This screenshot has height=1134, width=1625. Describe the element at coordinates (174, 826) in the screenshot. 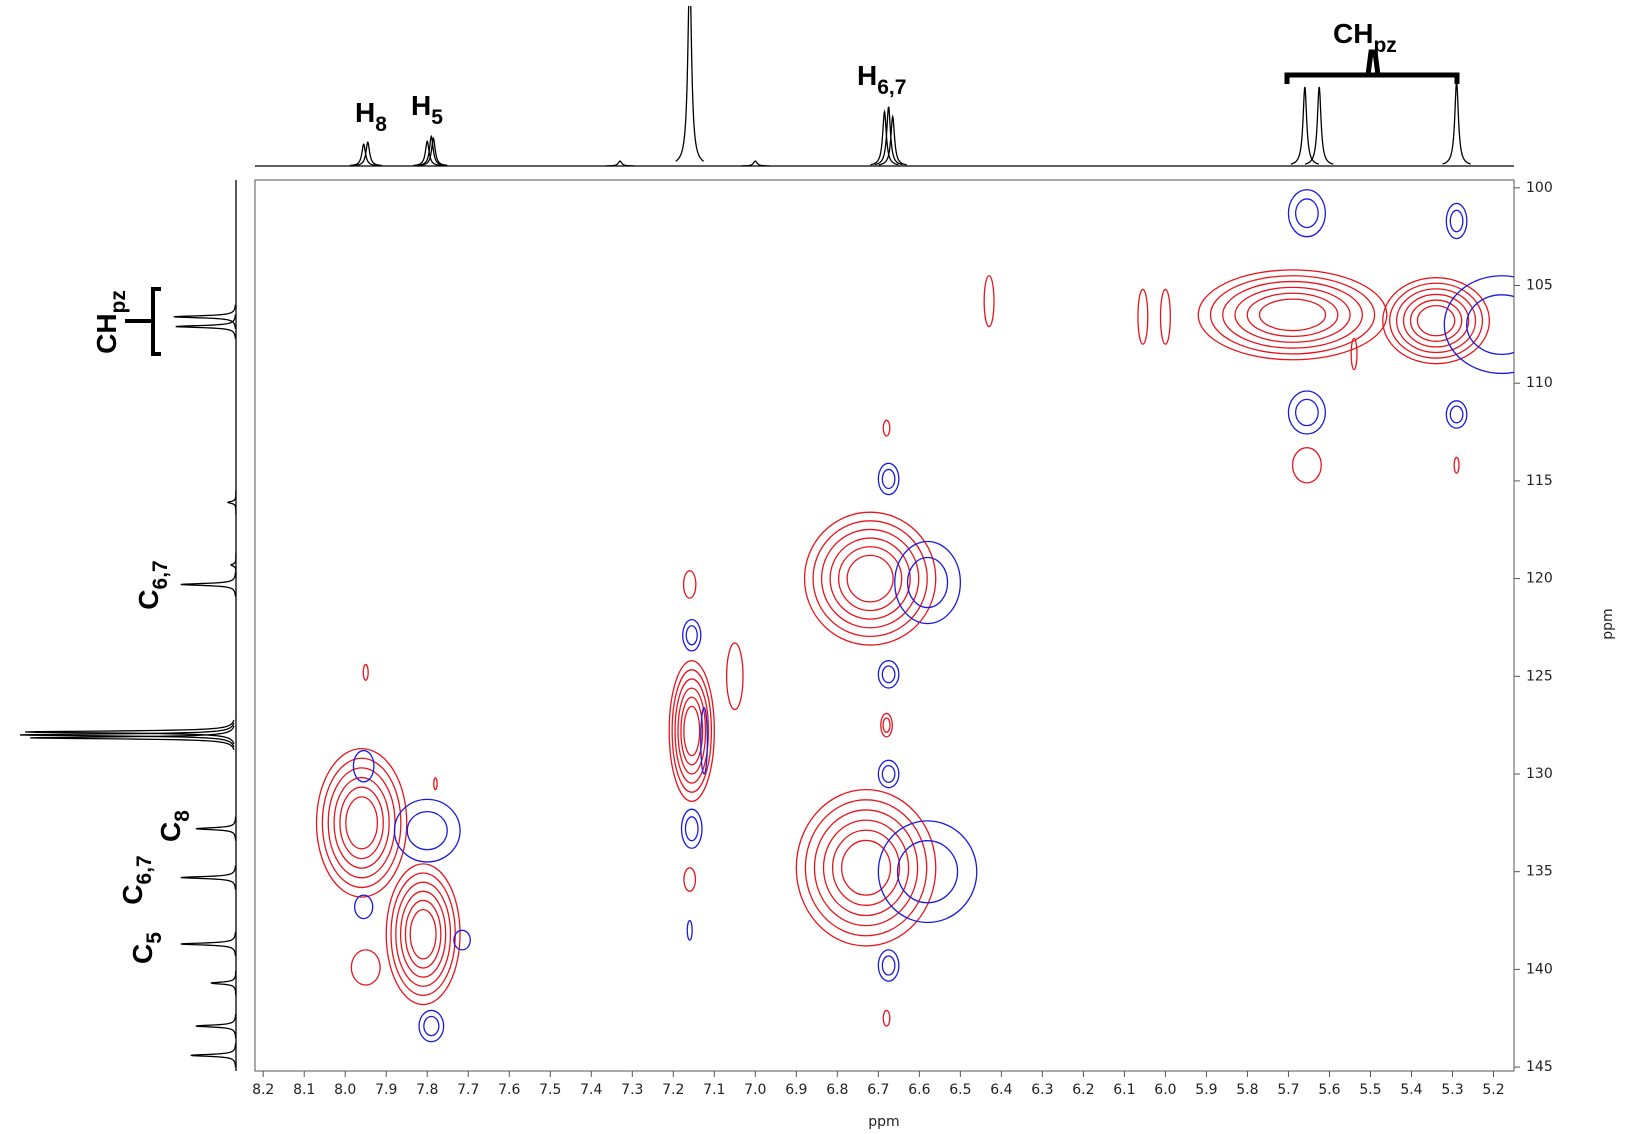

I see `peak-label: C8` at that location.